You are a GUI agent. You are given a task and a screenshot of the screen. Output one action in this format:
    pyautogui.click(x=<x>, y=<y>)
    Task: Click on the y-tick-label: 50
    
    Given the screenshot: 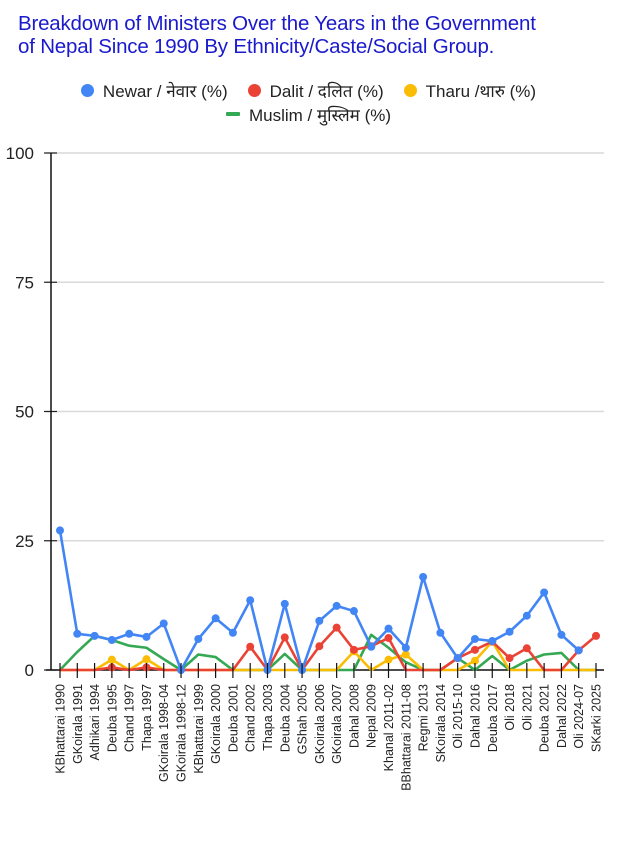 What is the action you would take?
    pyautogui.click(x=24, y=412)
    